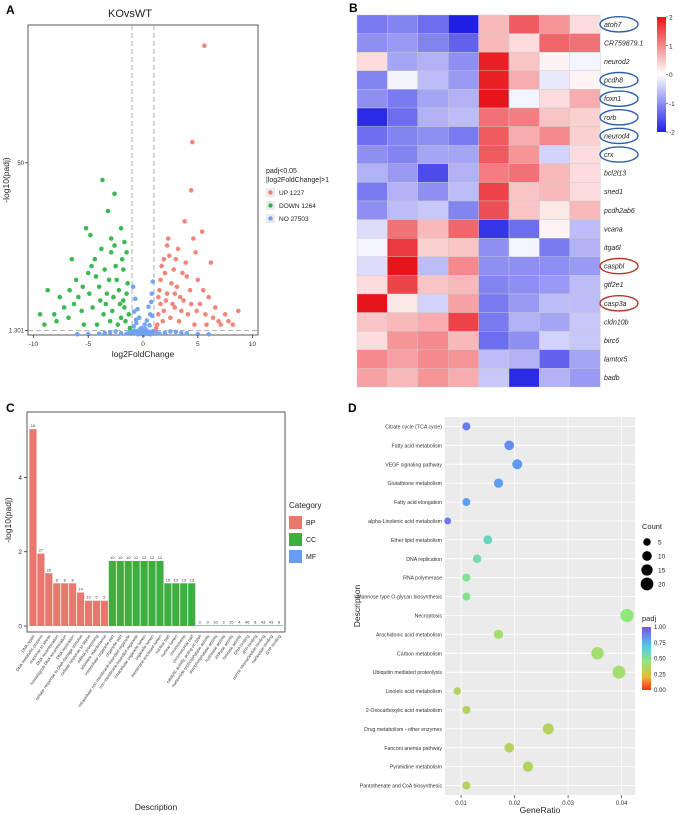  What do you see at coordinates (8, 520) in the screenshot?
I see `go-y-label: -log10(padj)` at bounding box center [8, 520].